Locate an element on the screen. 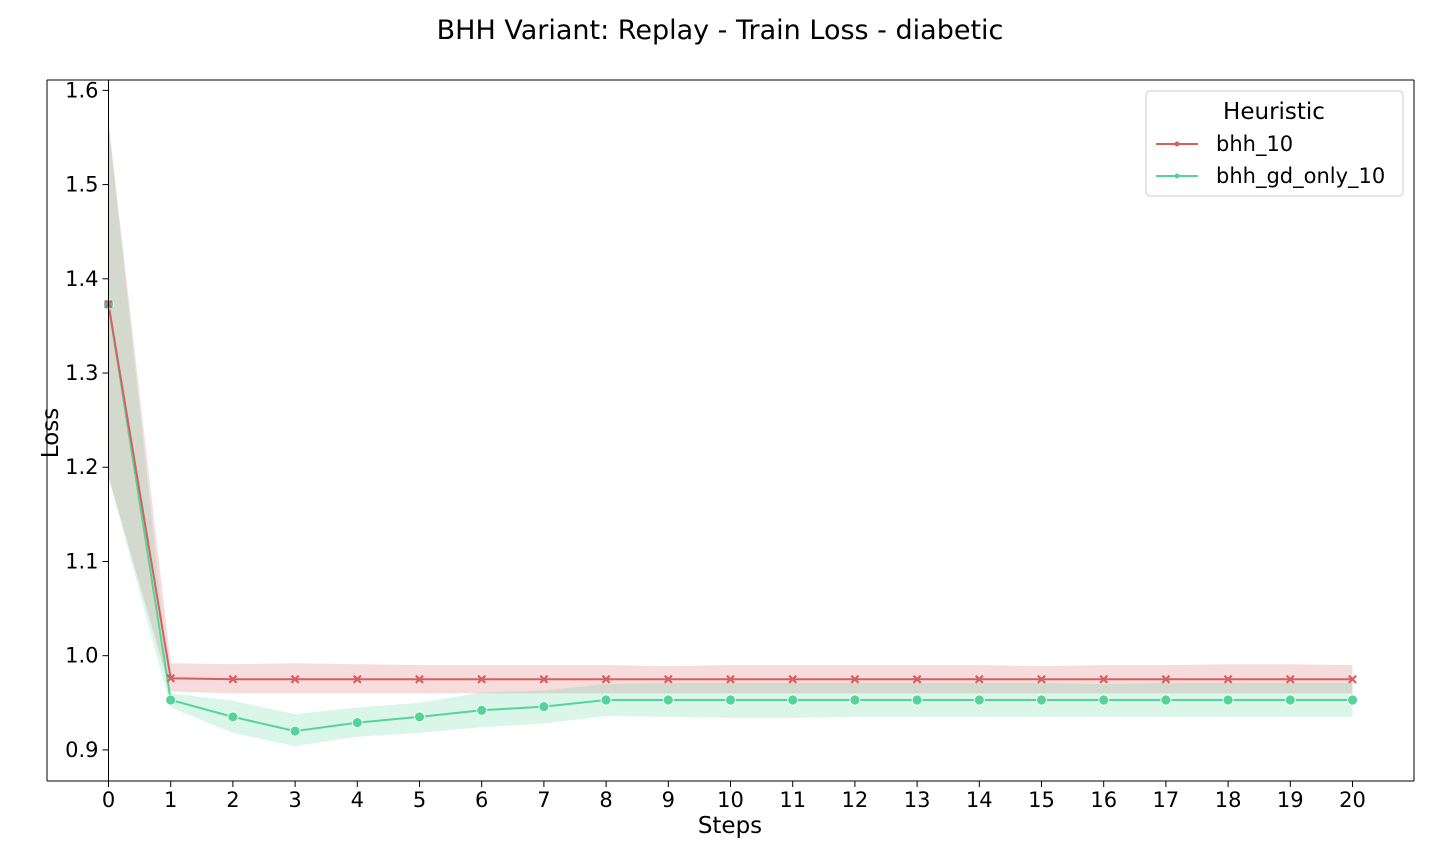  y-ticks: 0.9 1.0 1.1 1.2 1.3 1.4 1.5 1.6 is located at coordinates (87, 420).